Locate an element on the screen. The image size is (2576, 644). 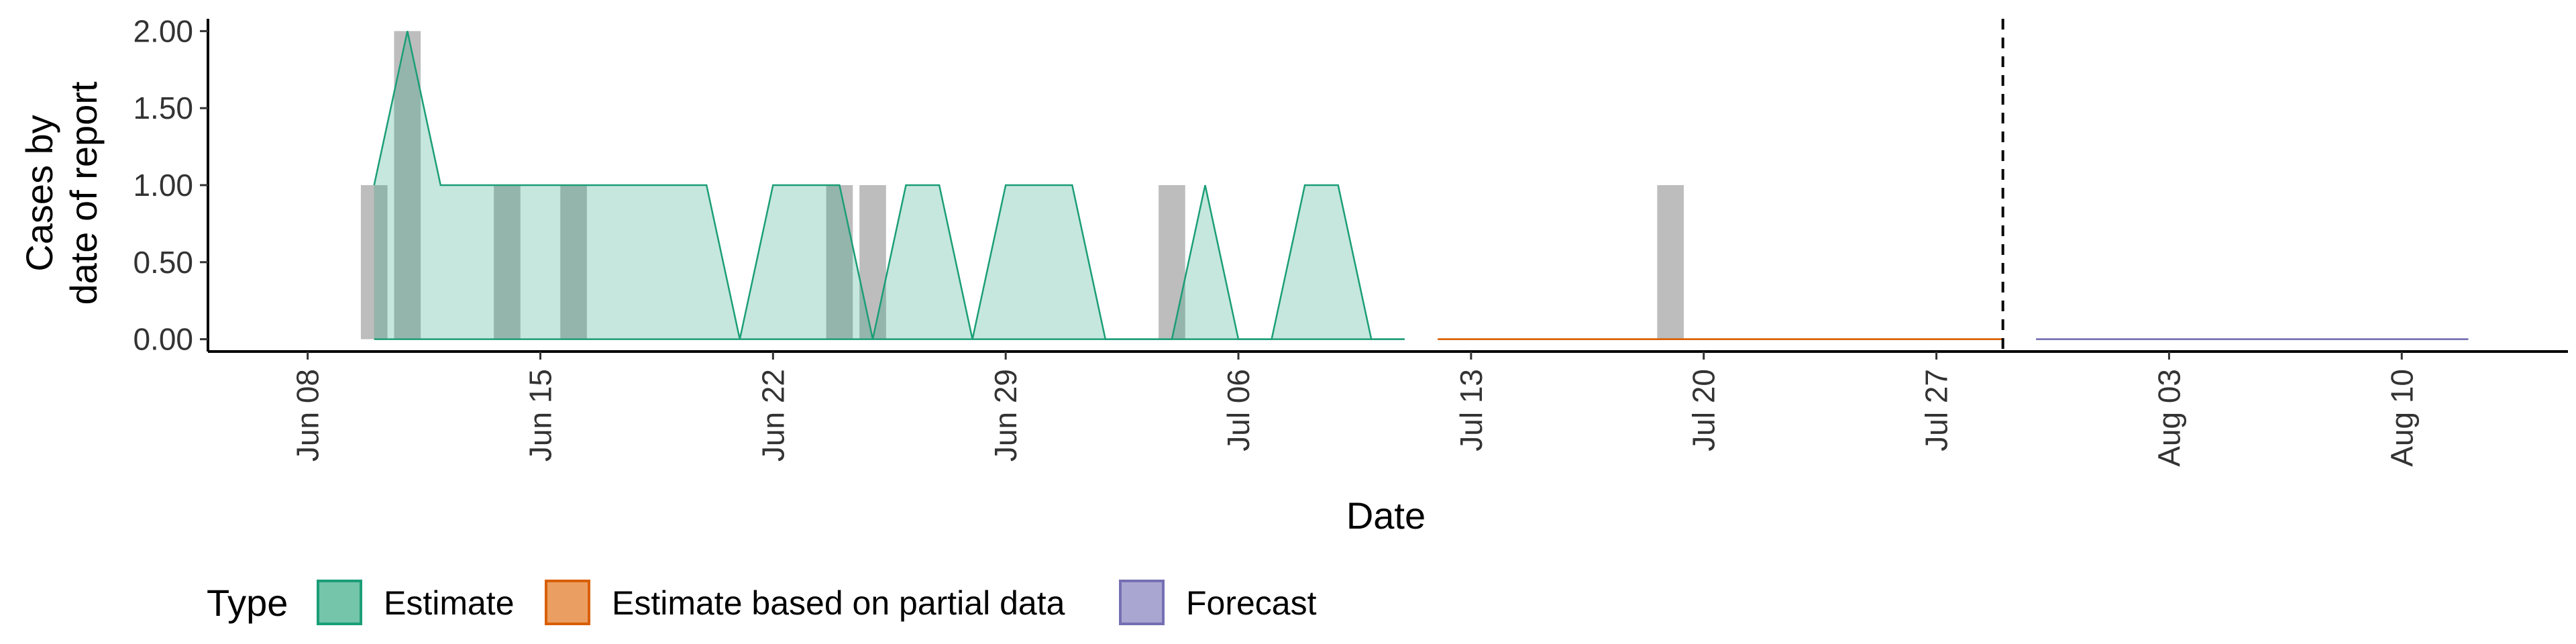
y-tick-label: 0.50 is located at coordinates (163, 262).